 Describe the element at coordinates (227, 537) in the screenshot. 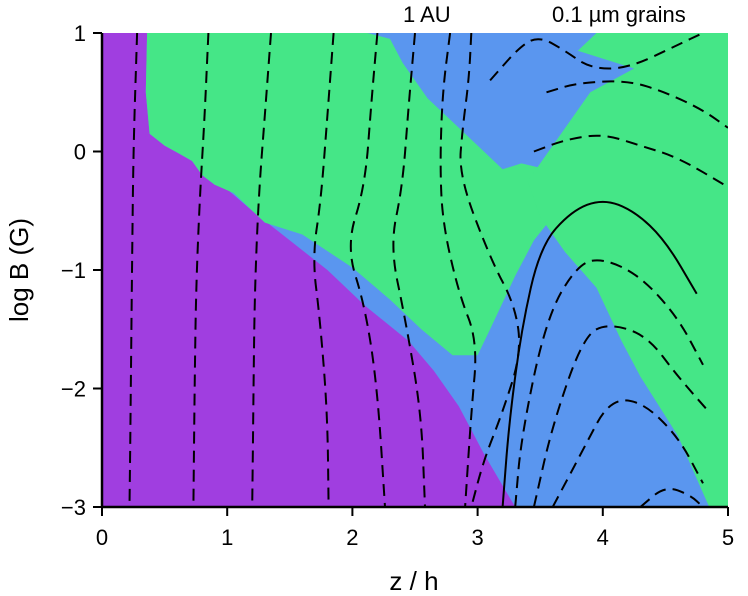

I see `x-tick-label-1: 1` at that location.